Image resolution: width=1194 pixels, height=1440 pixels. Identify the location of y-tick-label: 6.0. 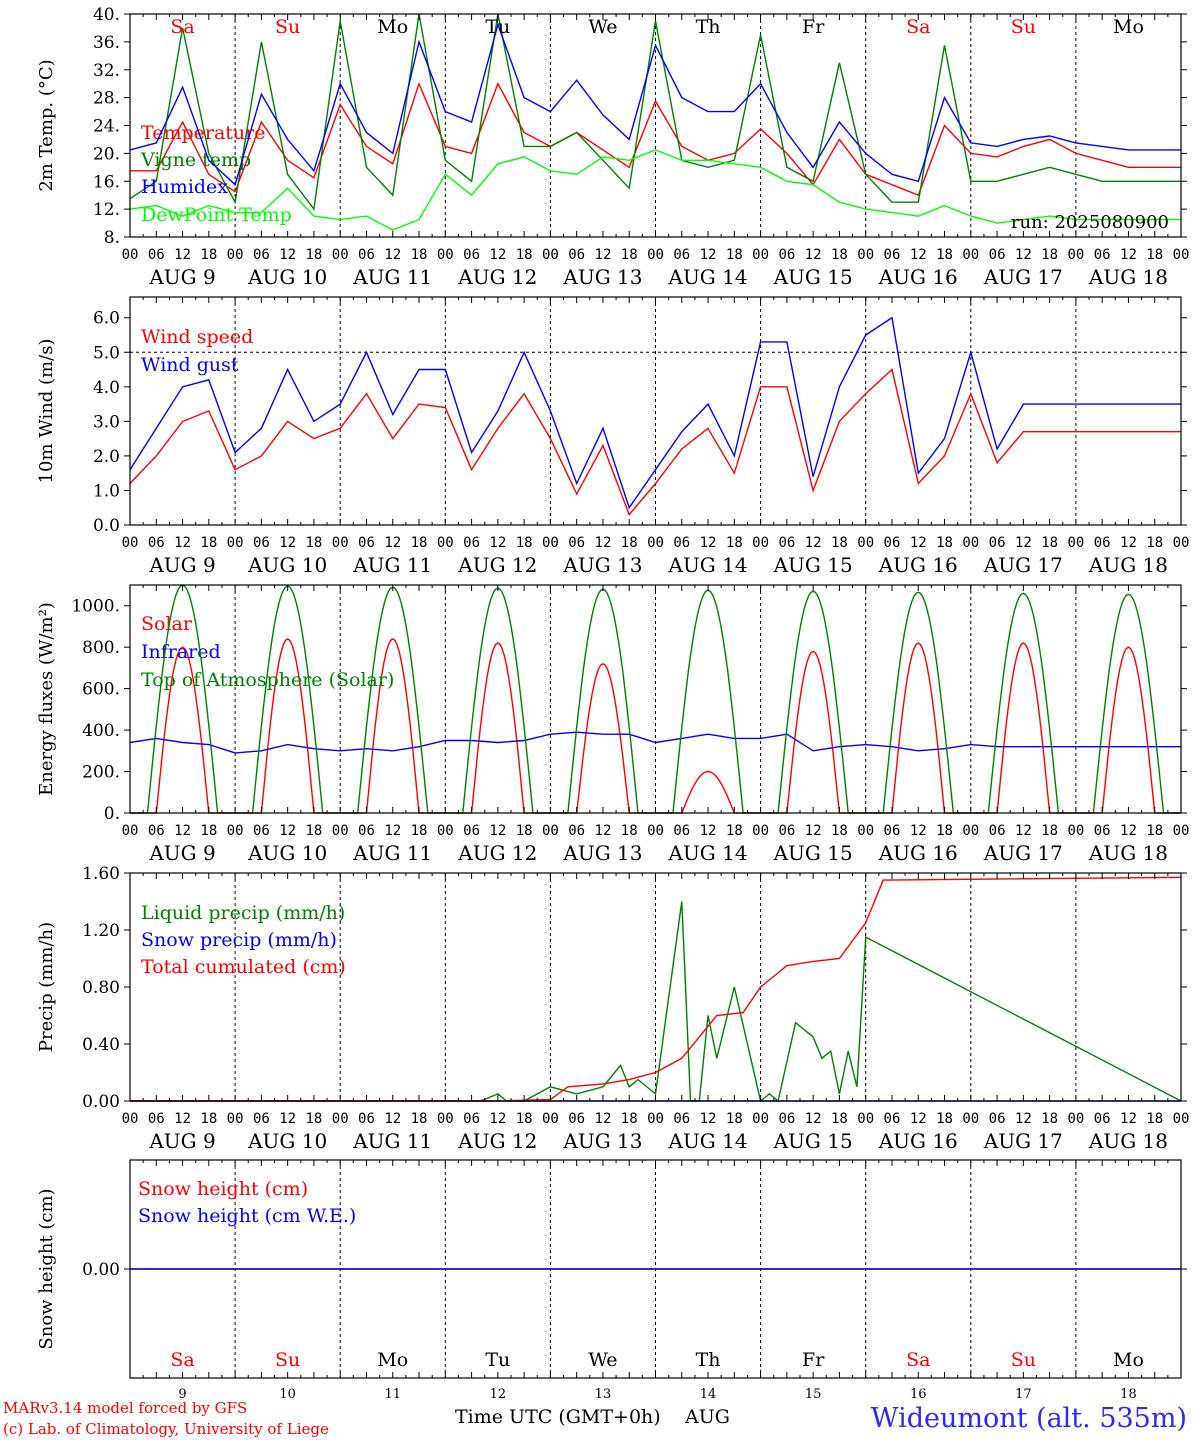
(106, 319).